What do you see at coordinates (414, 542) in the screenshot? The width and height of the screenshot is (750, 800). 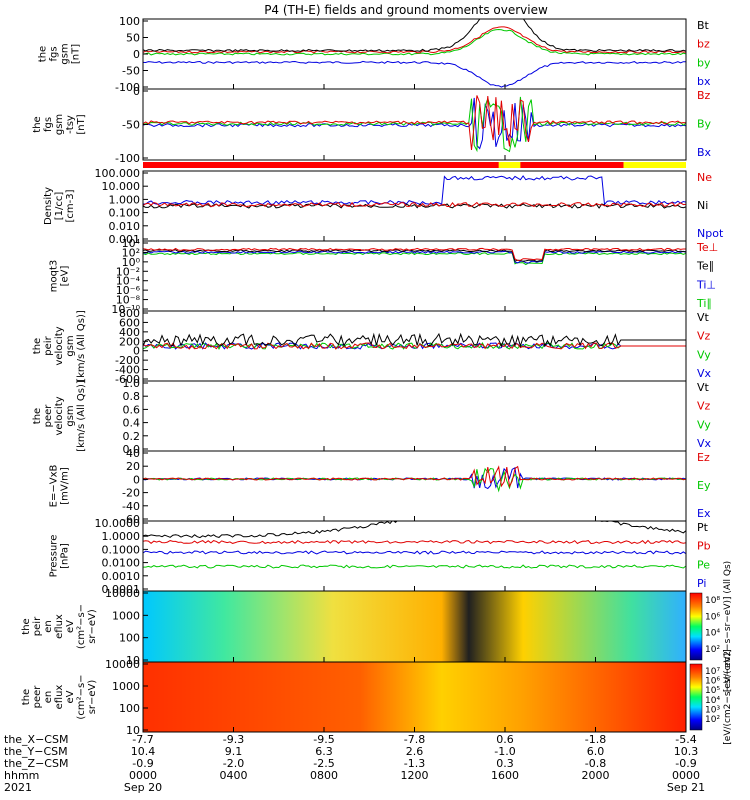 I see `trace-pb` at bounding box center [414, 542].